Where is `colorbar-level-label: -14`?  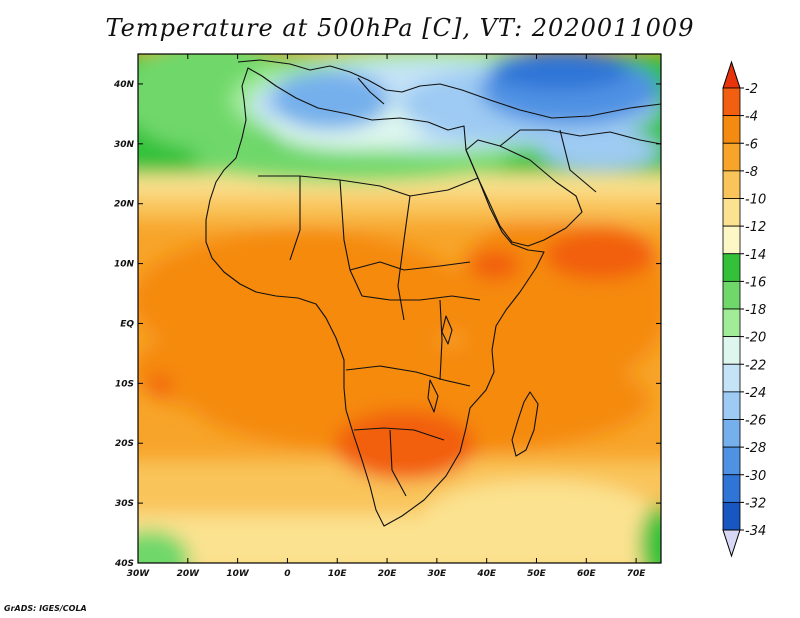
colorbar-level-label: -14 is located at coordinates (755, 255).